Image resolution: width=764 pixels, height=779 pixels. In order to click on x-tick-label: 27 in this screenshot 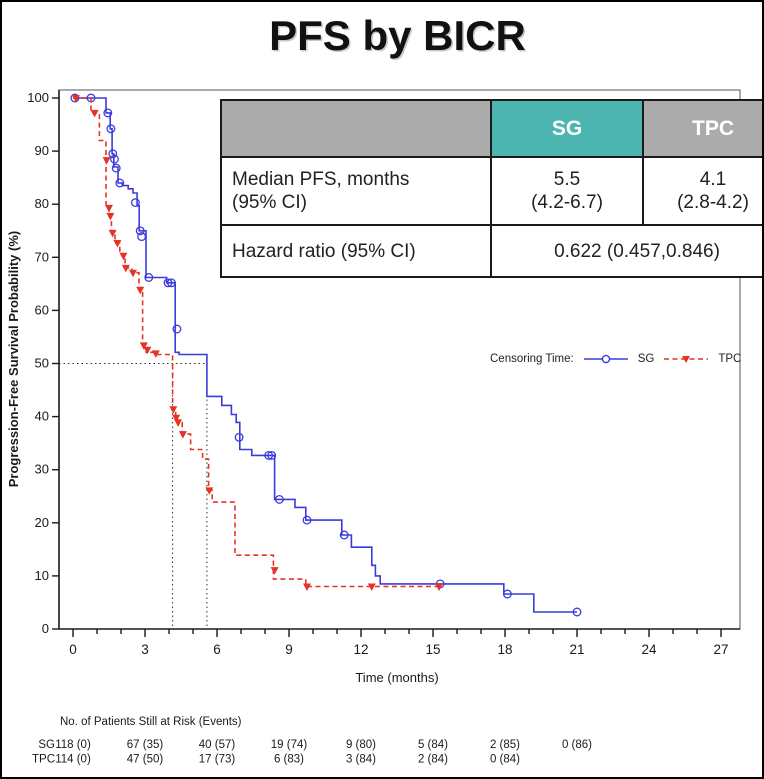, I will do `click(720, 649)`.